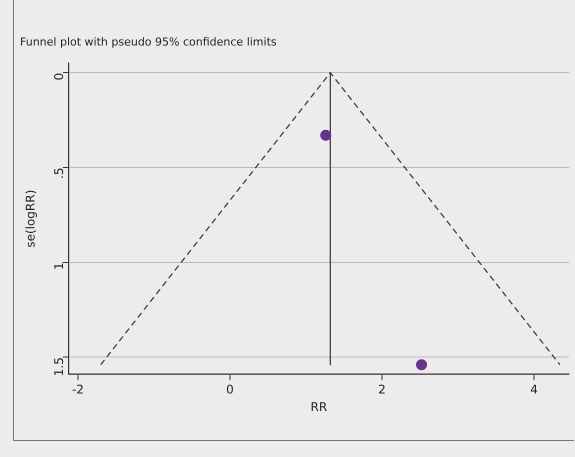 This screenshot has height=457, width=575. I want to click on y-tick-label: 1.5, so click(59, 366).